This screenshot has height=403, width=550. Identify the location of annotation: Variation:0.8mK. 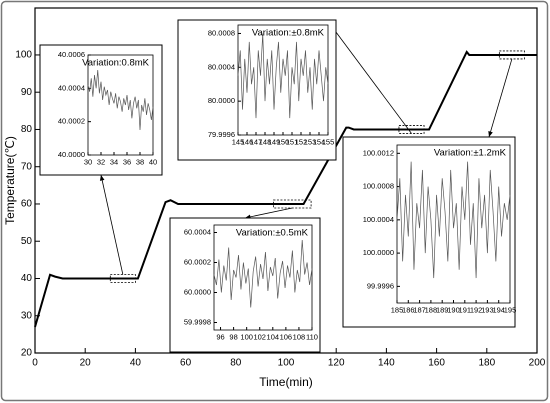
(116, 63).